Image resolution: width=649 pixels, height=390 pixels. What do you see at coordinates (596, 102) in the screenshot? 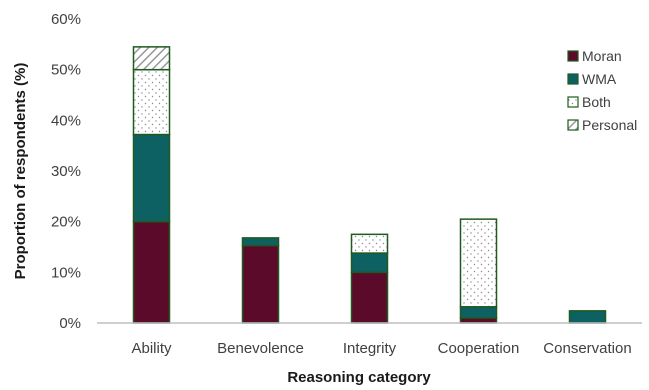
I see `legend-label: Both` at bounding box center [596, 102].